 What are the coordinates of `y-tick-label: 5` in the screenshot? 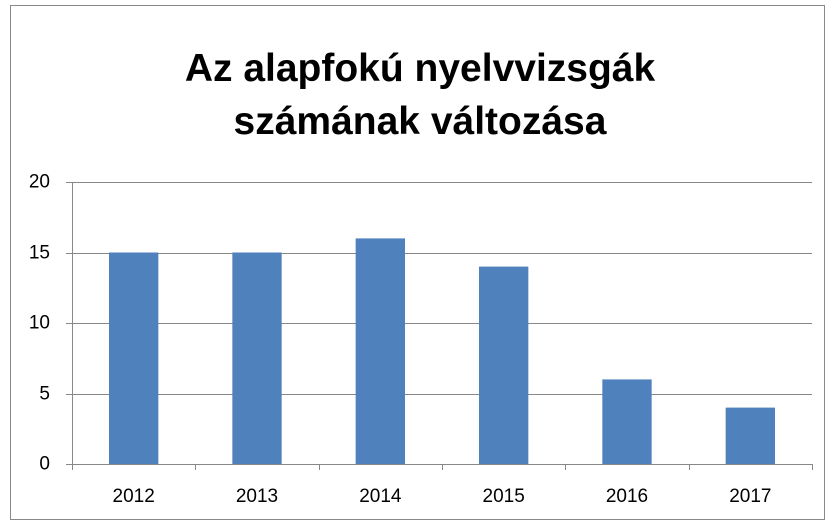 It's located at (44, 394).